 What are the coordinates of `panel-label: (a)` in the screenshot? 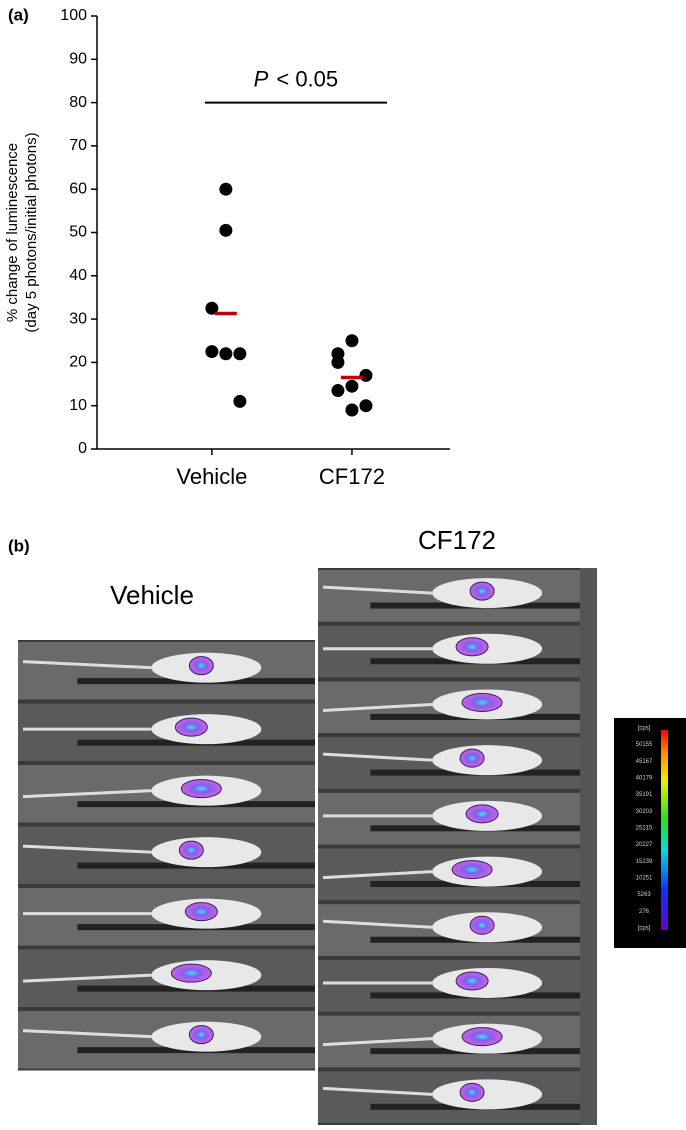 It's located at (18, 14).